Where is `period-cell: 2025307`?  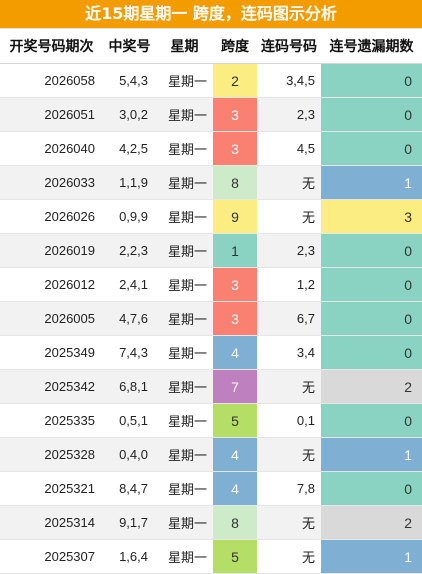
period-cell: 2025307 is located at coordinates (51, 556).